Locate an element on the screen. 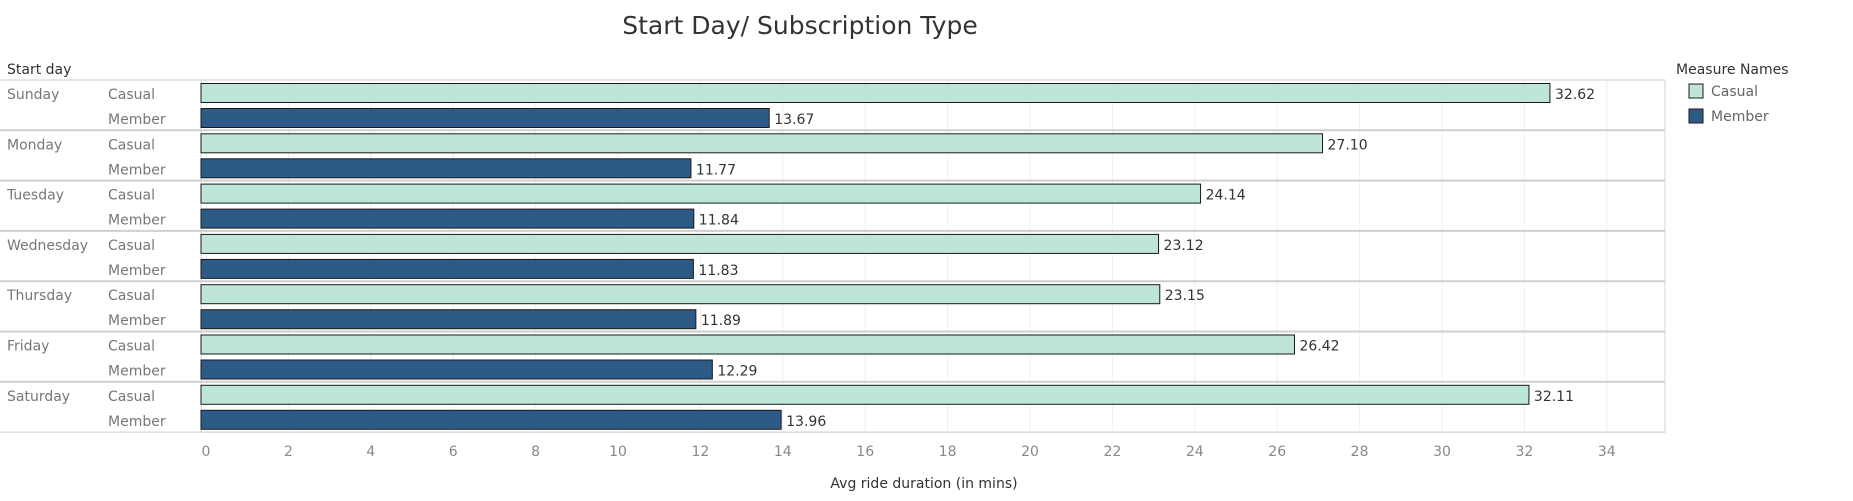  x-tick-label: 34 is located at coordinates (1607, 452).